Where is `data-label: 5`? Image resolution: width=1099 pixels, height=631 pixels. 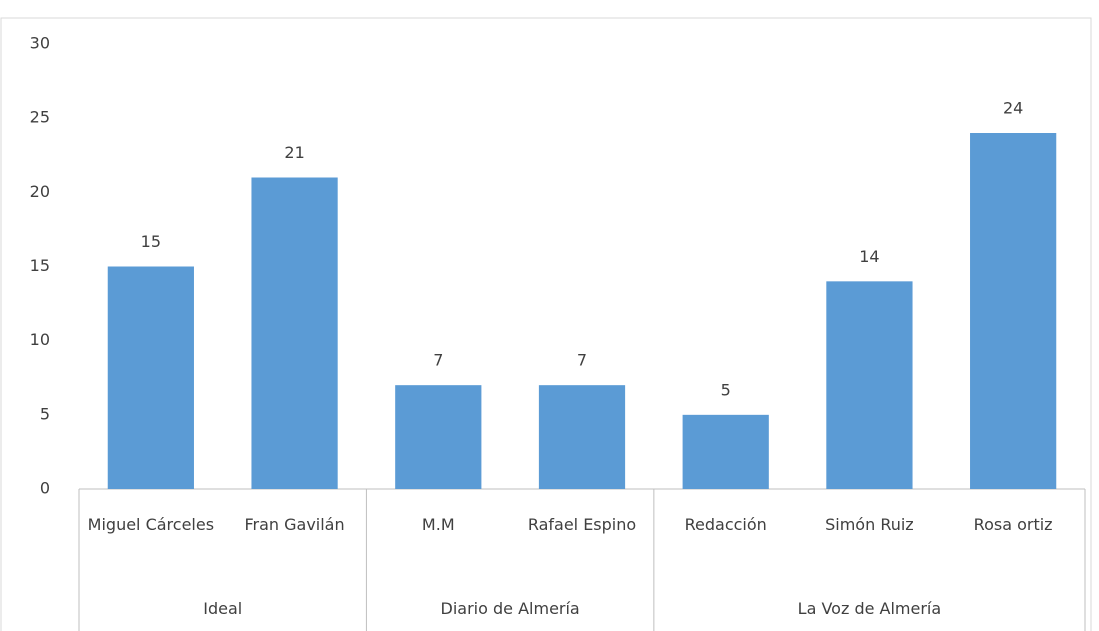
data-label: 5 is located at coordinates (726, 389).